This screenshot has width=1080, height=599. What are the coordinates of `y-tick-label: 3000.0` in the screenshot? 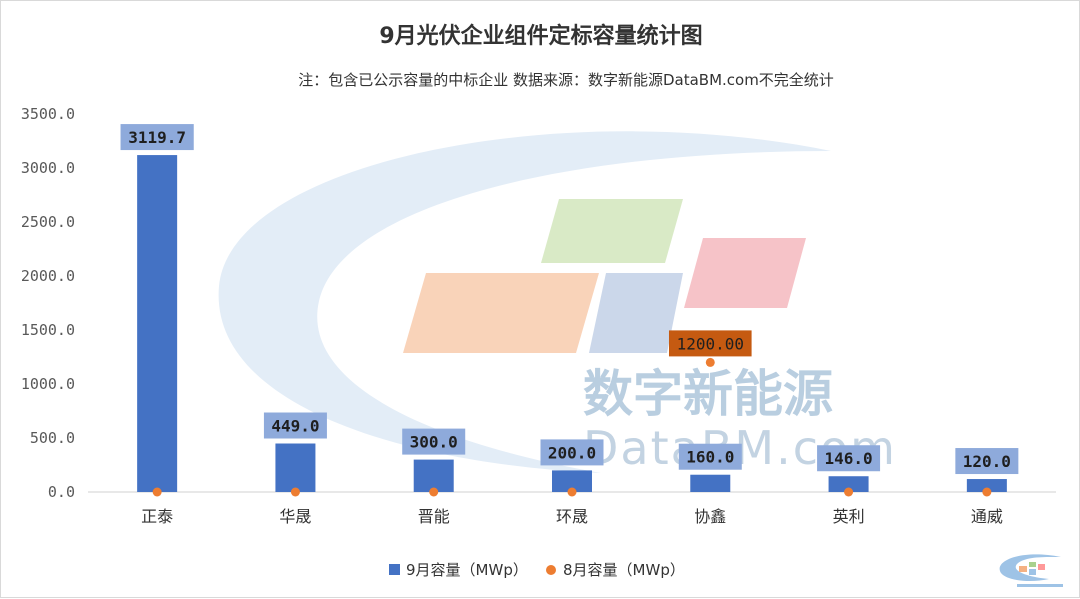 It's located at (48, 168).